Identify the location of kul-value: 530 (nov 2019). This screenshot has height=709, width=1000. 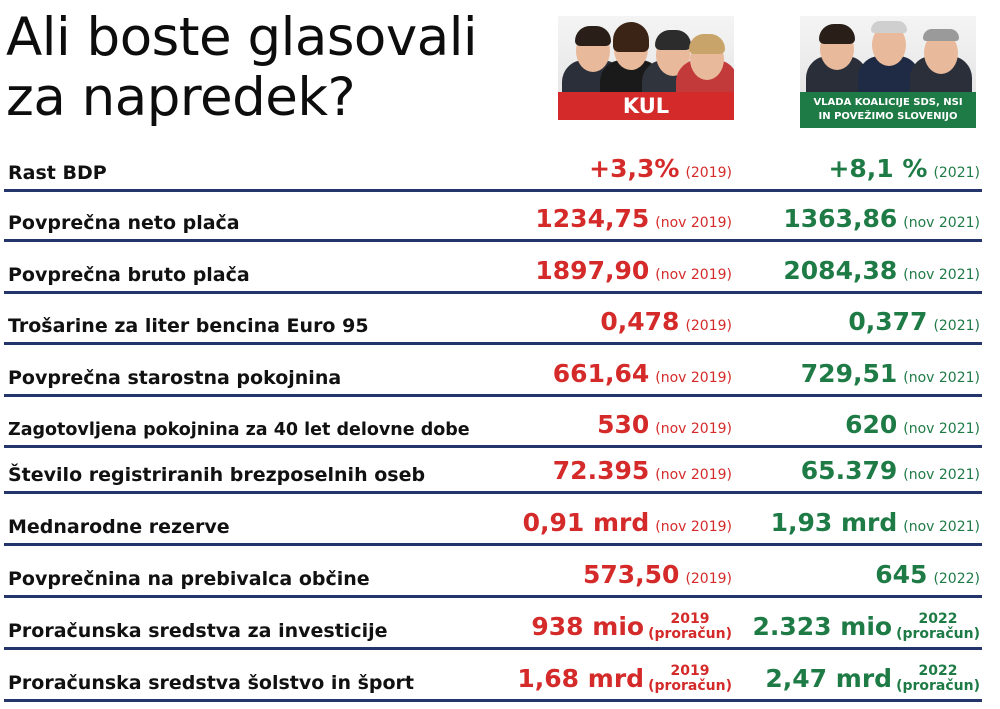
(664, 425).